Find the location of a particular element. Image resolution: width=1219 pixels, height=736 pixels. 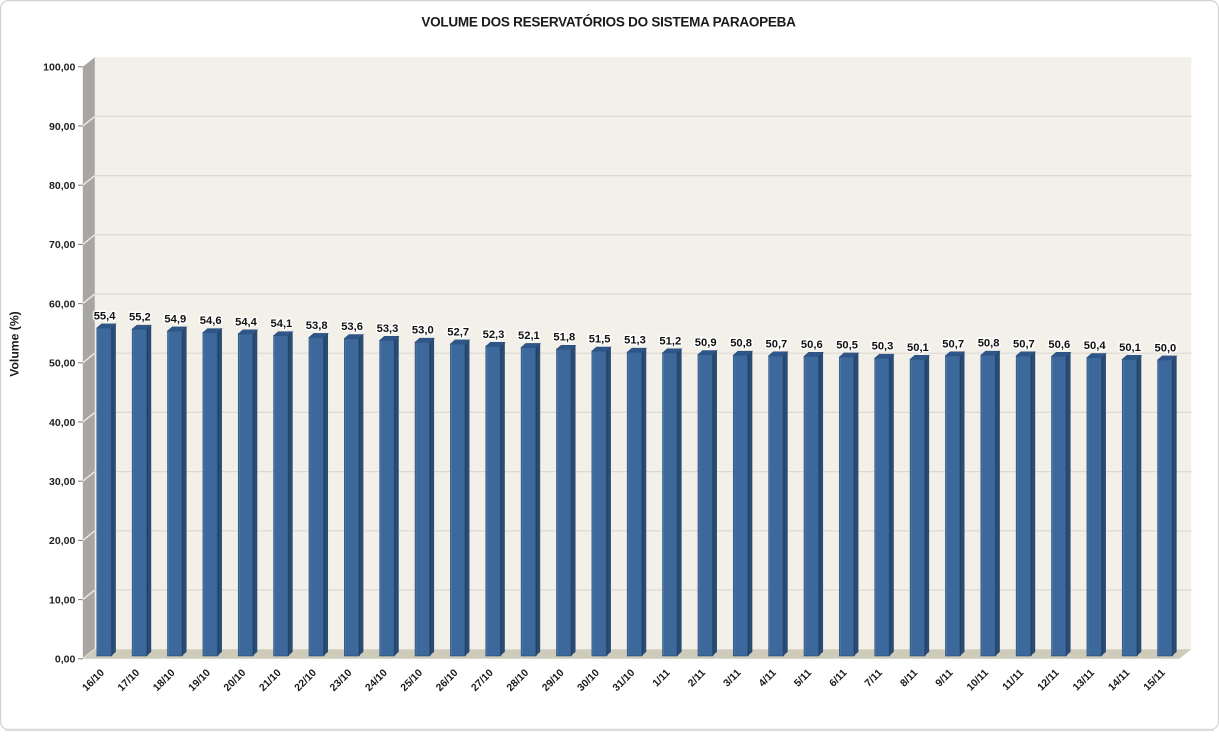

svg-text: 54,4 is located at coordinates (246, 322).